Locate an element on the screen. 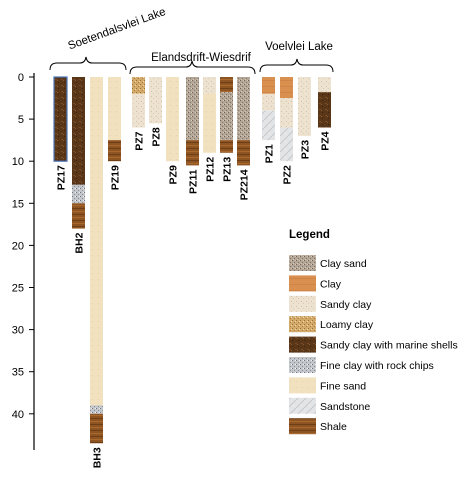 This screenshot has width=474, height=477. well-column-bh3: BH3 is located at coordinates (97, 272).